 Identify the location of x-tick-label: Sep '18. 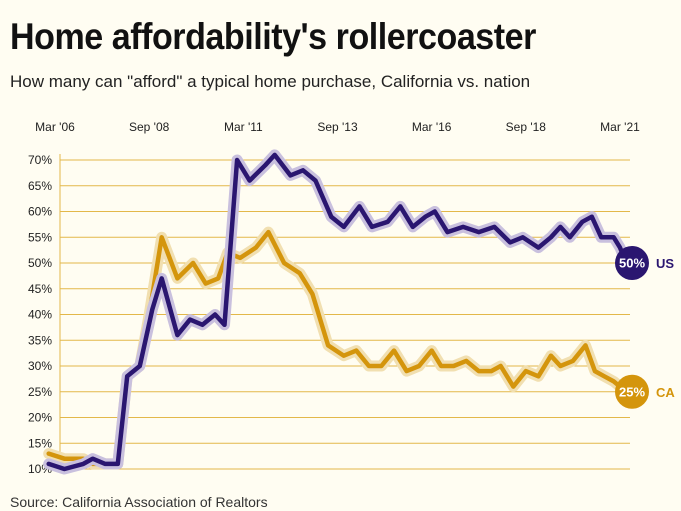
(526, 127).